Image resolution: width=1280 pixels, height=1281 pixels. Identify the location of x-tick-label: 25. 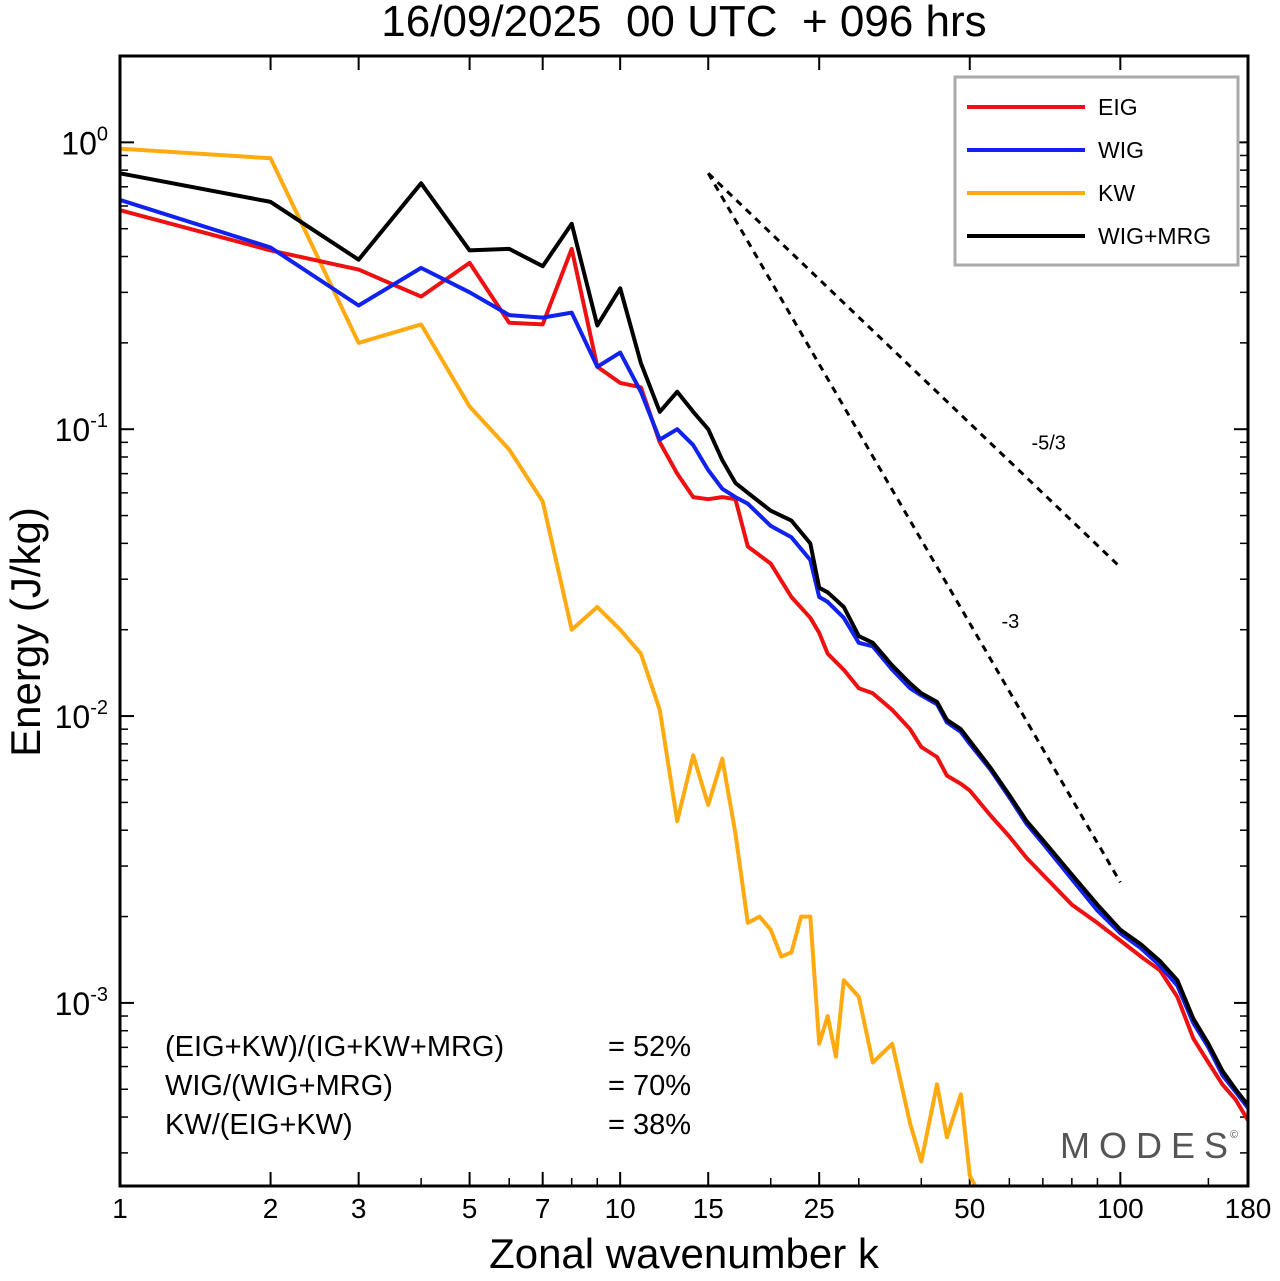
(819, 1208).